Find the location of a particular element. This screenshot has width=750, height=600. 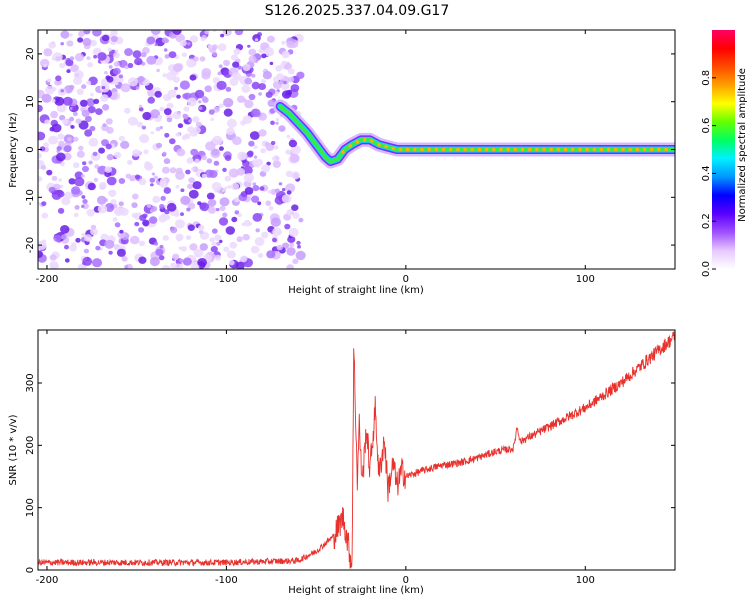

x-tick-label: 100 is located at coordinates (585, 279).